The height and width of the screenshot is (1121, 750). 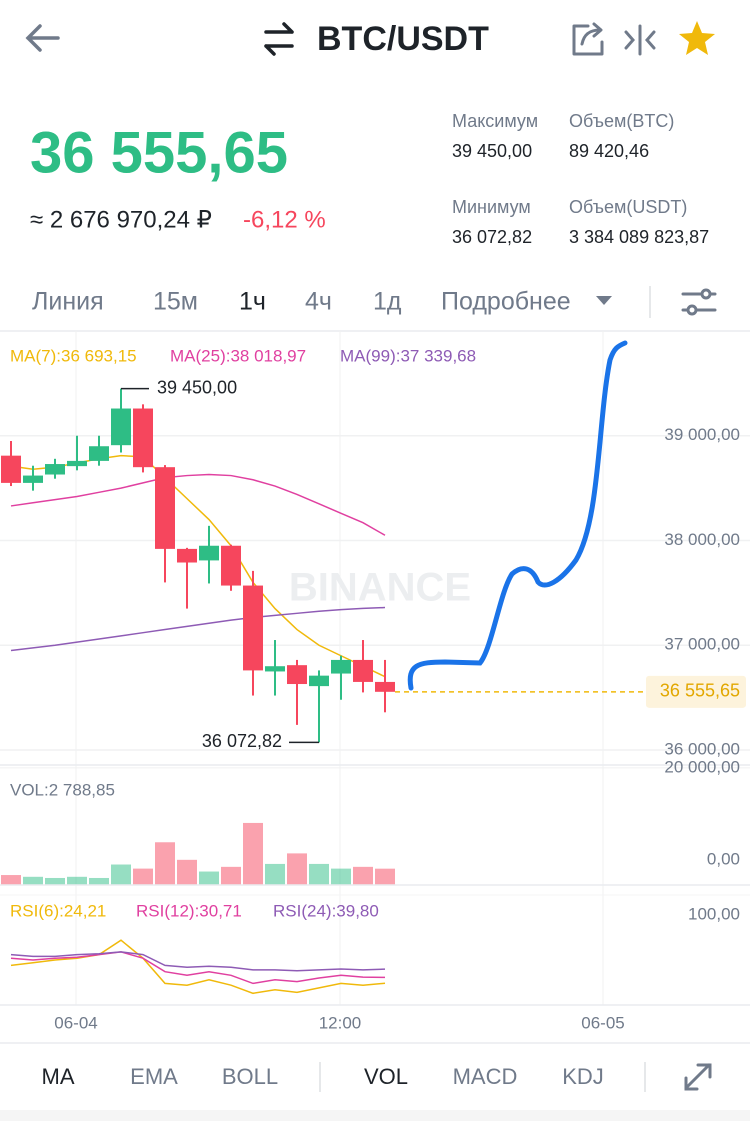 I want to click on indicator-tab-active: VOL, so click(x=386, y=1076).